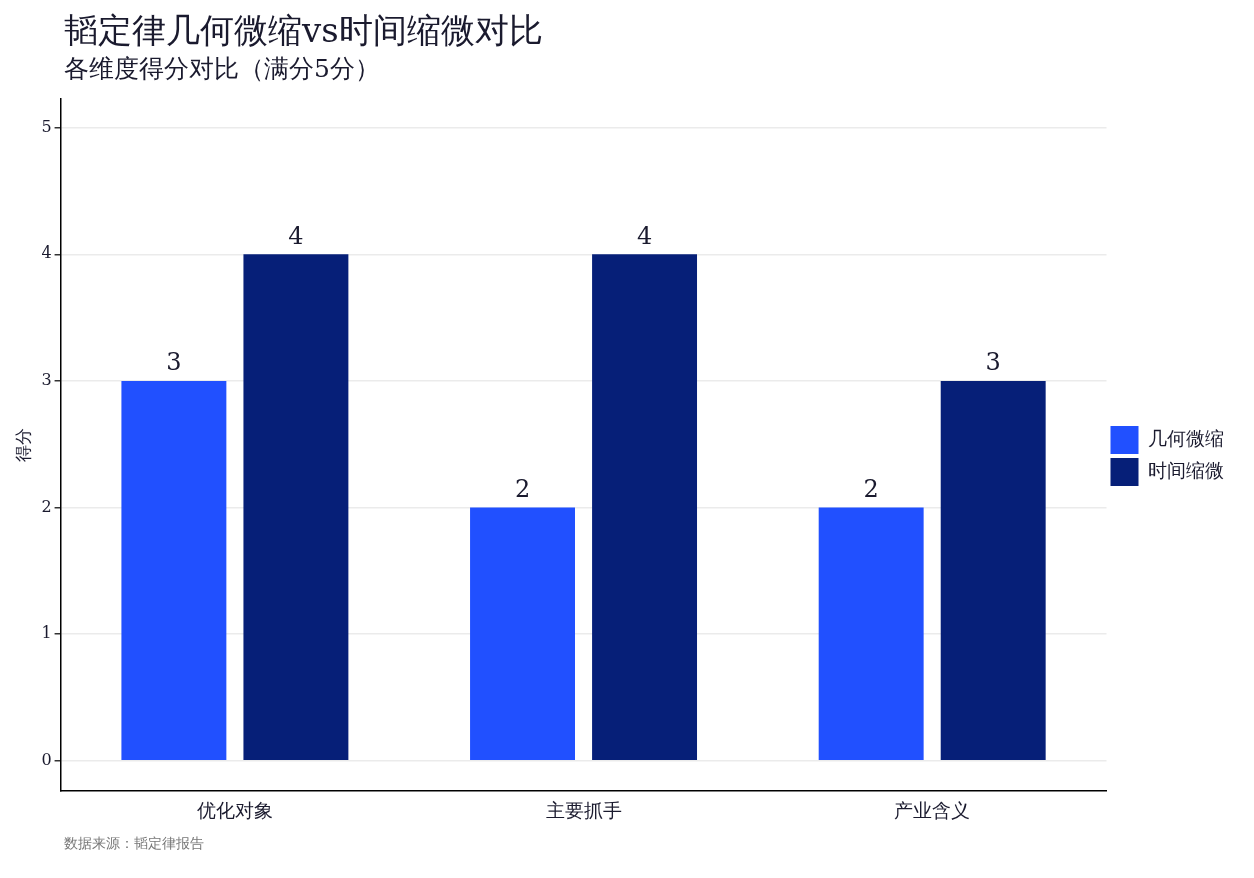 The width and height of the screenshot is (1254, 878). I want to click on x-tick-label: 优化对象, so click(234, 809).